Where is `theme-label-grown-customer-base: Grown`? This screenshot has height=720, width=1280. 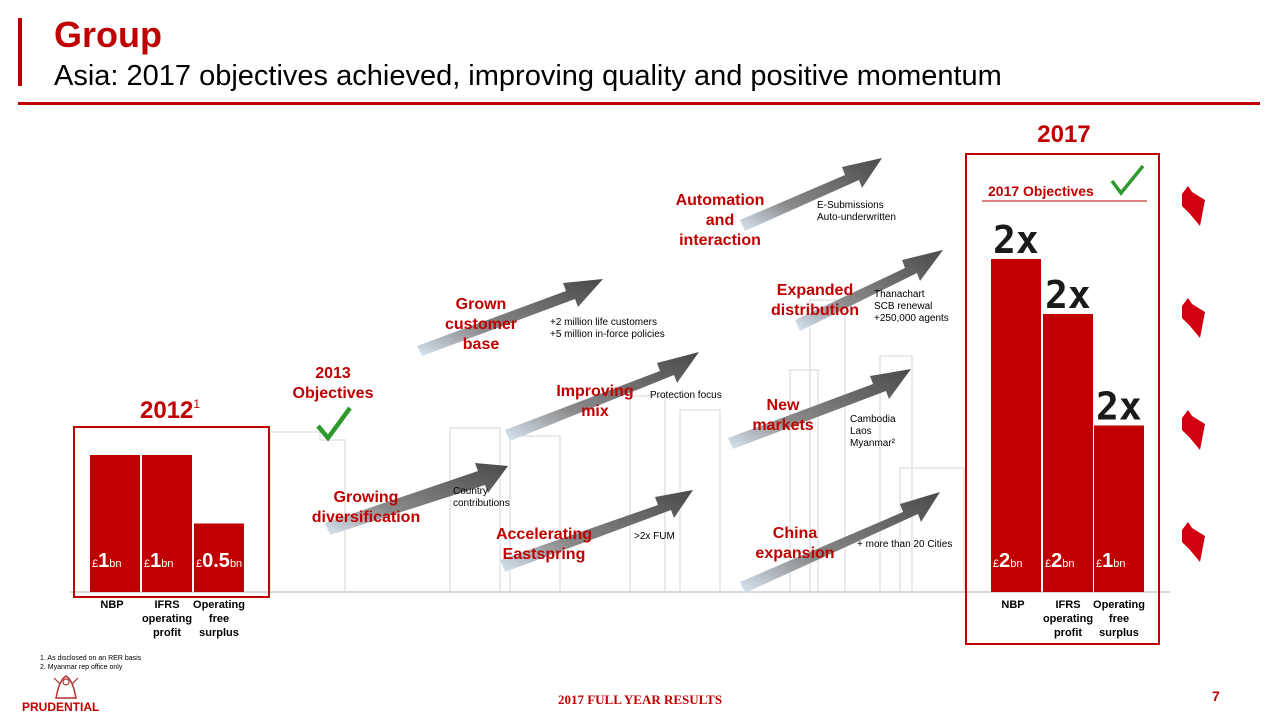
theme-label-grown-customer-base: Grown is located at coordinates (481, 304).